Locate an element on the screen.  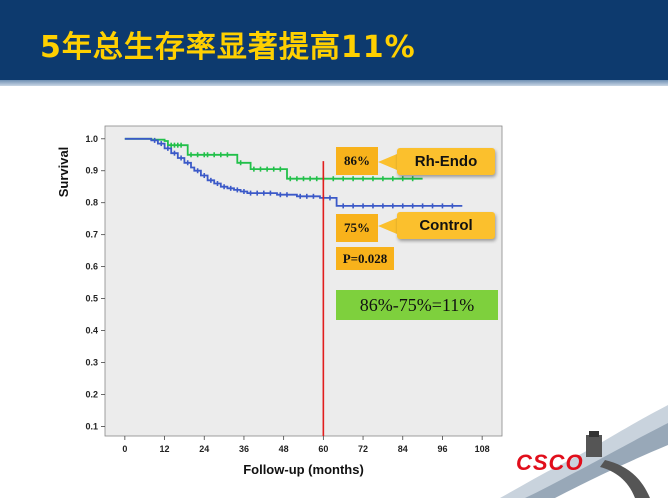
x-tick-label: 96 is located at coordinates (442, 449).